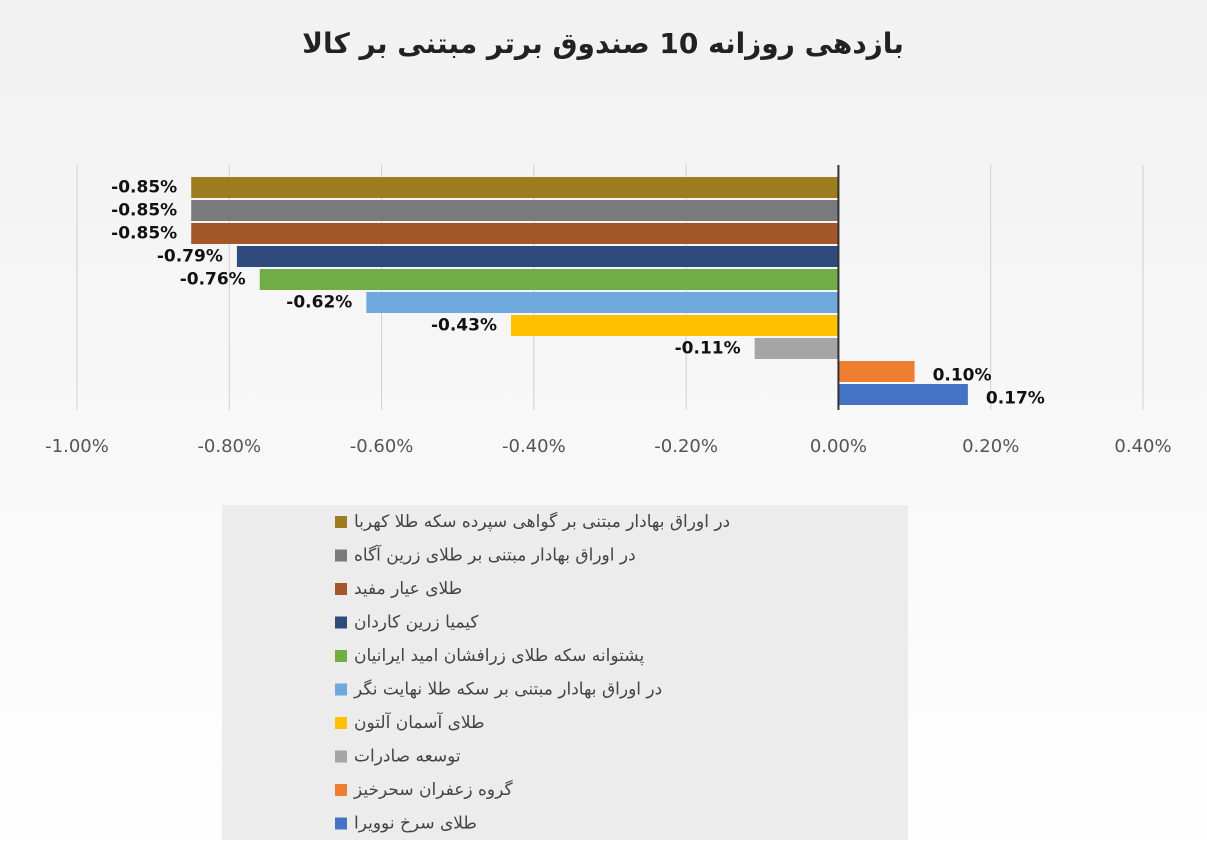 Image resolution: width=1207 pixels, height=867 pixels. Describe the element at coordinates (708, 349) in the screenshot. I see `data-label: -0.11%` at that location.